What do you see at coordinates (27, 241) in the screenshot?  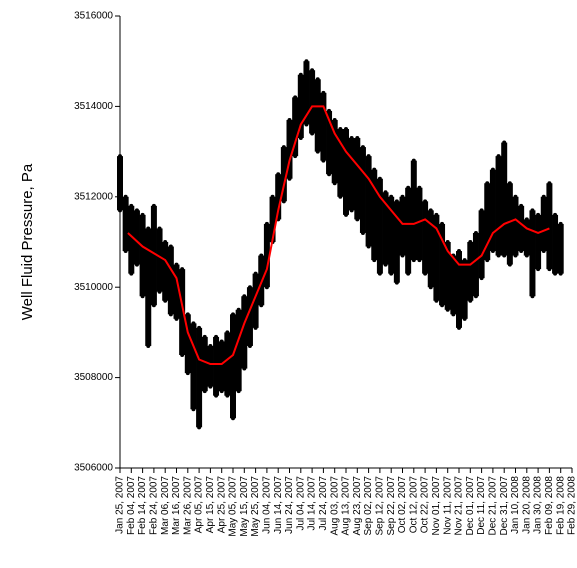 I see `y-axis-label: Well Fluid Pressure, Pa` at bounding box center [27, 241].